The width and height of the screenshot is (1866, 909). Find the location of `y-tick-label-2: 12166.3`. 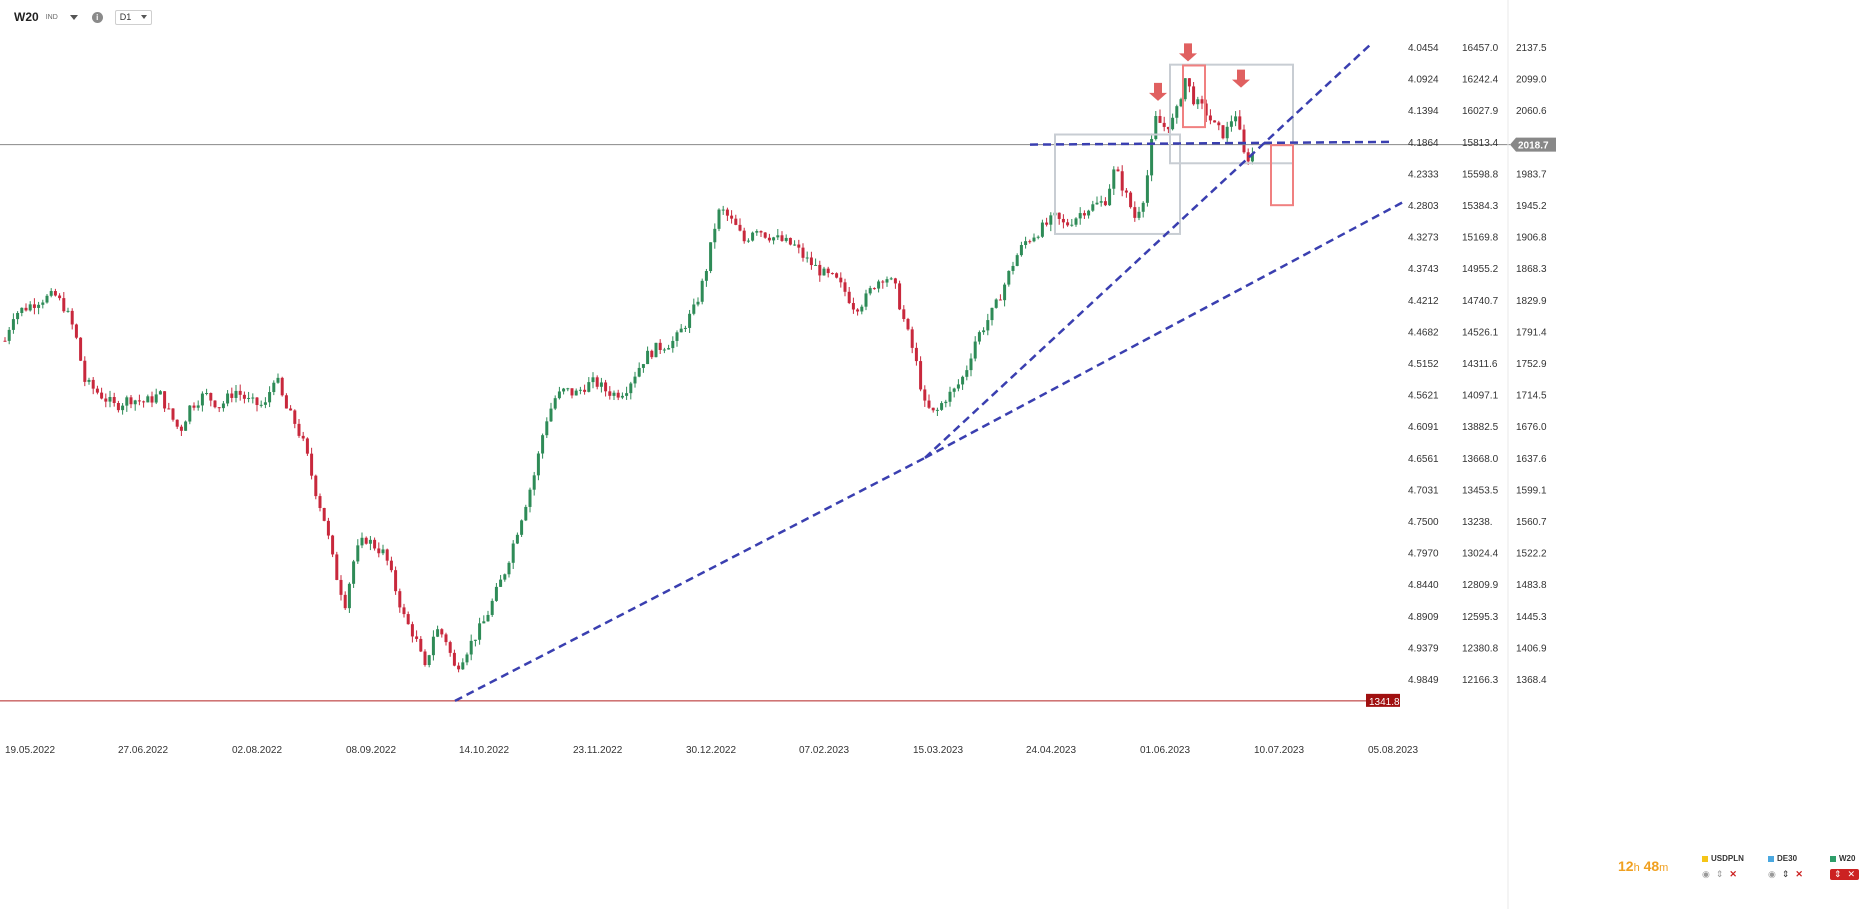

y-tick-label-2: 12166.3 is located at coordinates (1480, 680).